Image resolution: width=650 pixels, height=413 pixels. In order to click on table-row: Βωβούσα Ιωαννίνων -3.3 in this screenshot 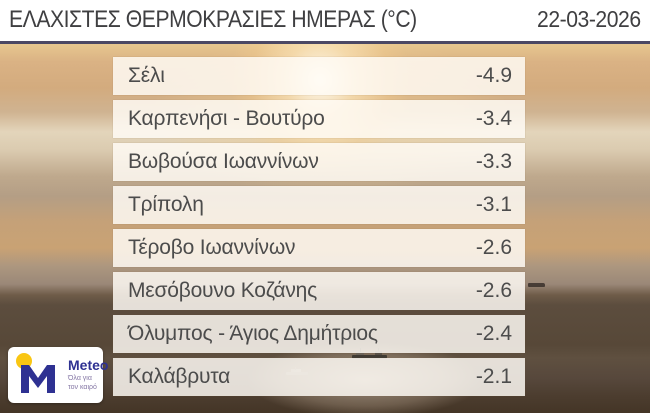, I will do `click(319, 162)`.